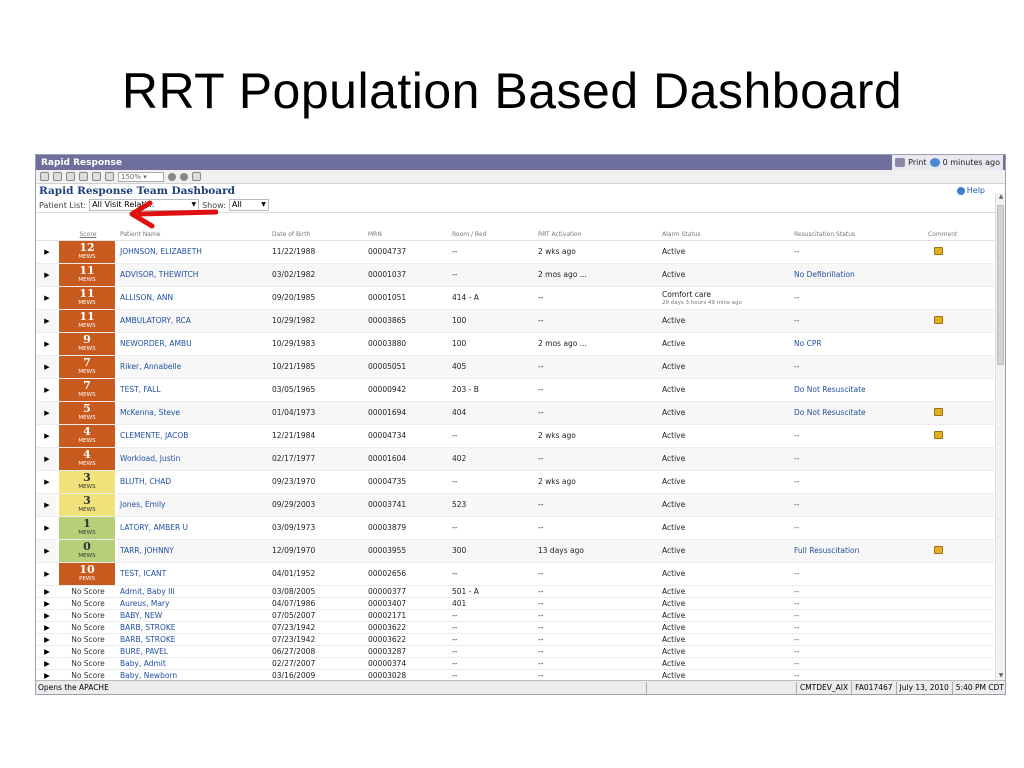  I want to click on home-icon, so click(196, 176).